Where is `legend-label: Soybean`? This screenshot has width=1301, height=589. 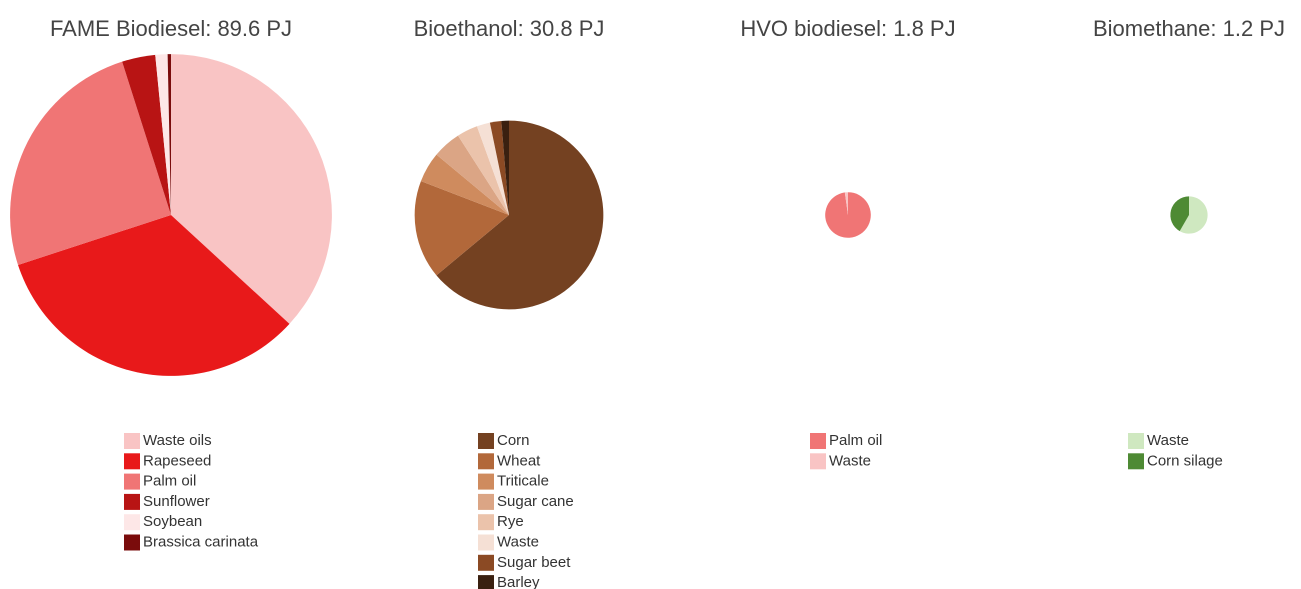
legend-label: Soybean is located at coordinates (172, 521).